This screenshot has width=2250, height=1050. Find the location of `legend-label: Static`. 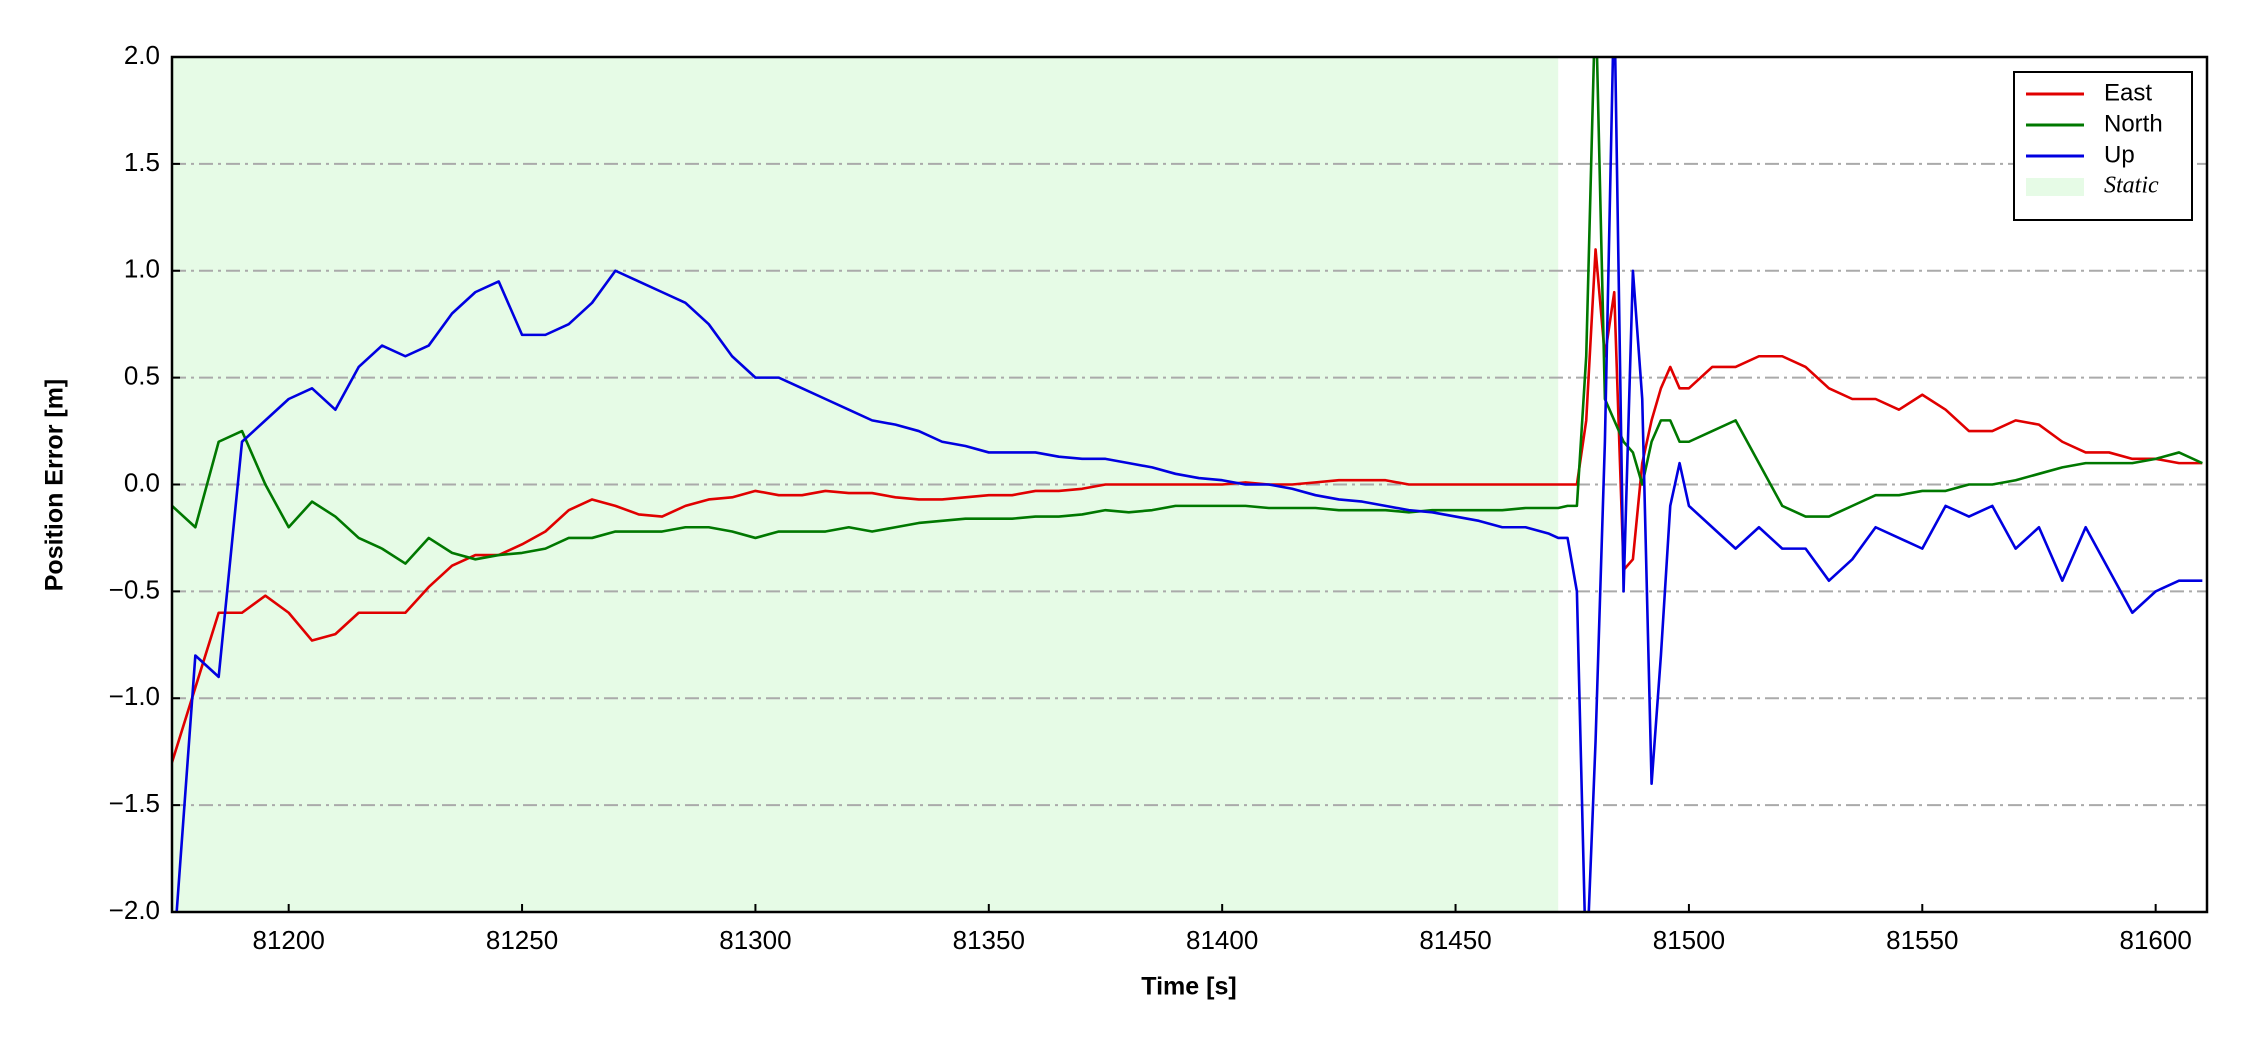

legend-label: Static is located at coordinates (2131, 186).